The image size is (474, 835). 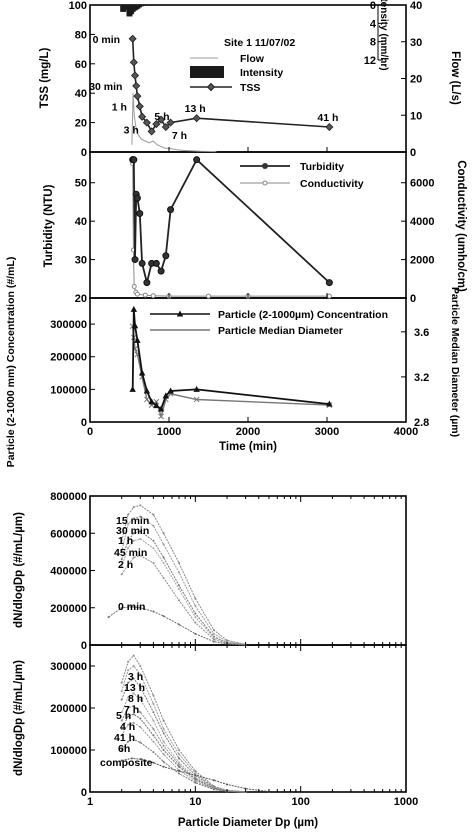 What do you see at coordinates (45, 77) in the screenshot?
I see `tss-y-axis-label: TSS (mg/L)` at bounding box center [45, 77].